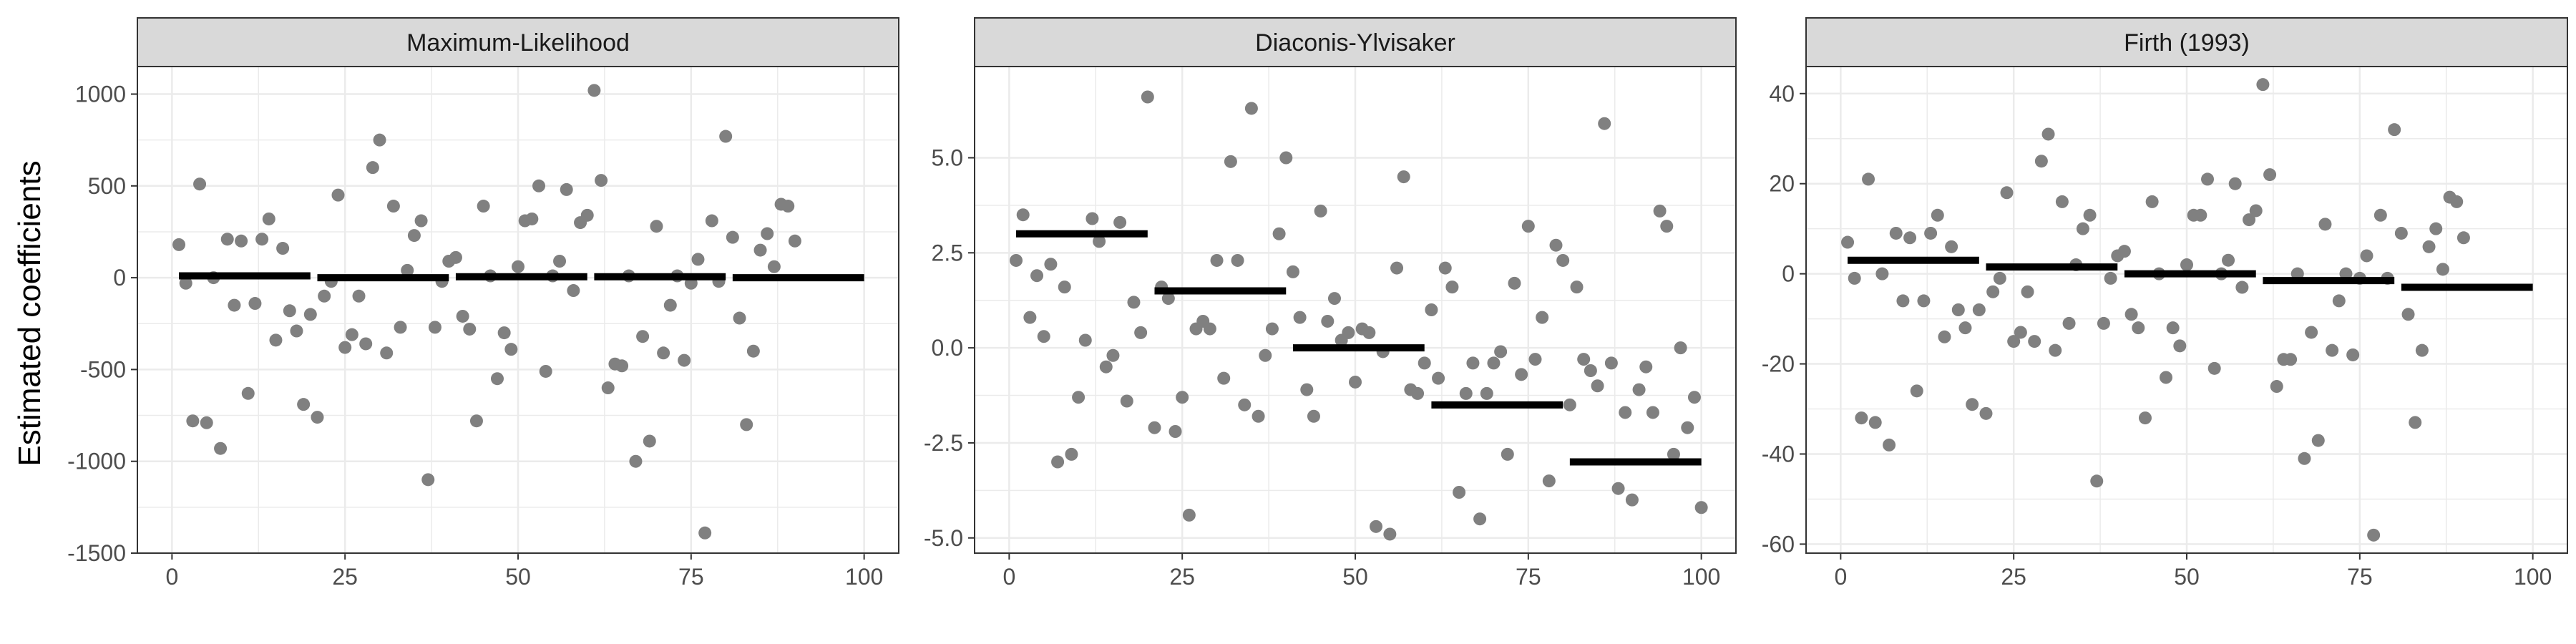 The width and height of the screenshot is (2576, 644). What do you see at coordinates (2187, 577) in the screenshot?
I see `x-tick-label: 50` at bounding box center [2187, 577].